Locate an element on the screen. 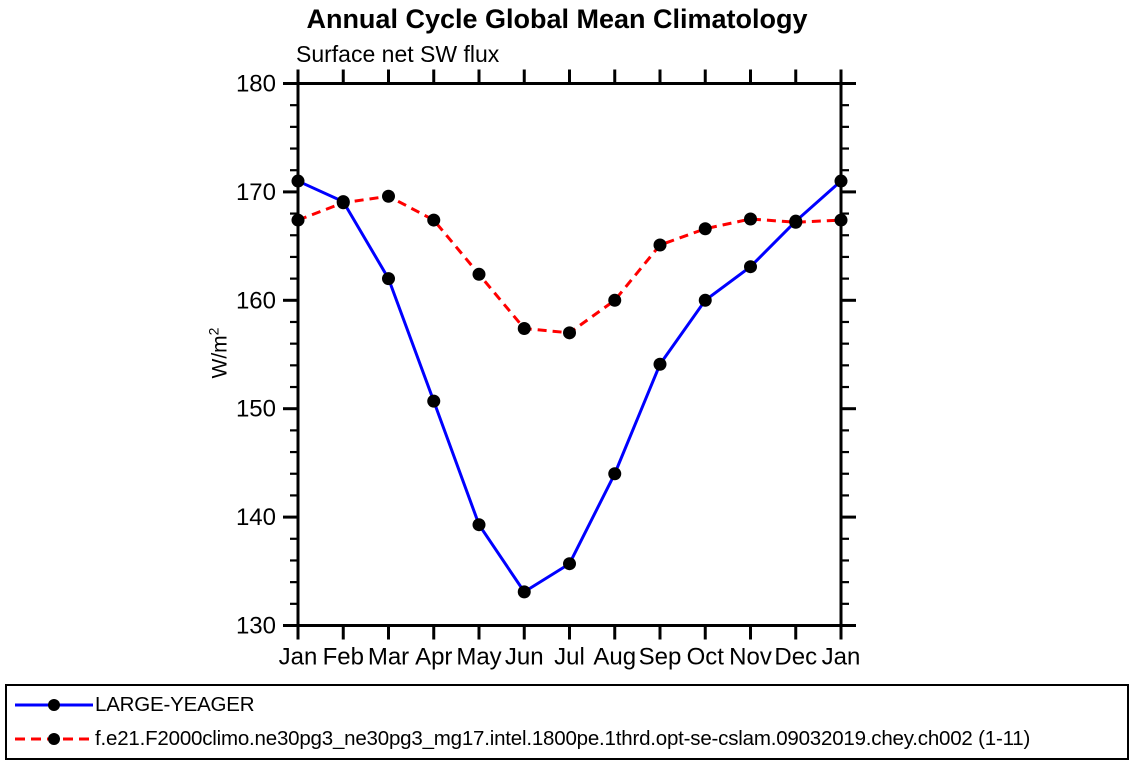 The image size is (1138, 766). x-tick-label: Apr is located at coordinates (433, 657).